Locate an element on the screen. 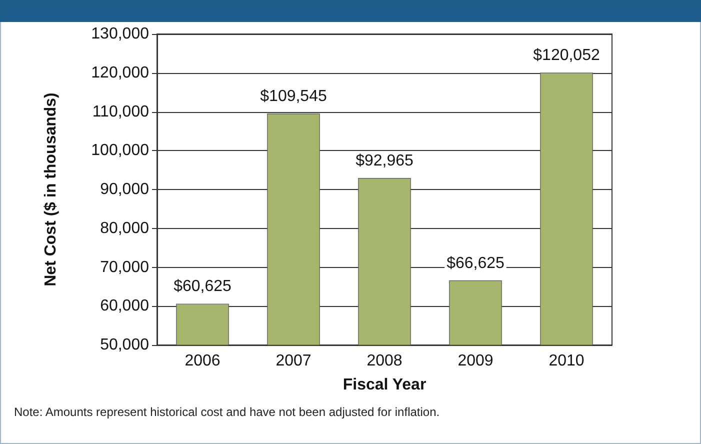 The width and height of the screenshot is (701, 444). x-tick-label: 2008 is located at coordinates (384, 361).